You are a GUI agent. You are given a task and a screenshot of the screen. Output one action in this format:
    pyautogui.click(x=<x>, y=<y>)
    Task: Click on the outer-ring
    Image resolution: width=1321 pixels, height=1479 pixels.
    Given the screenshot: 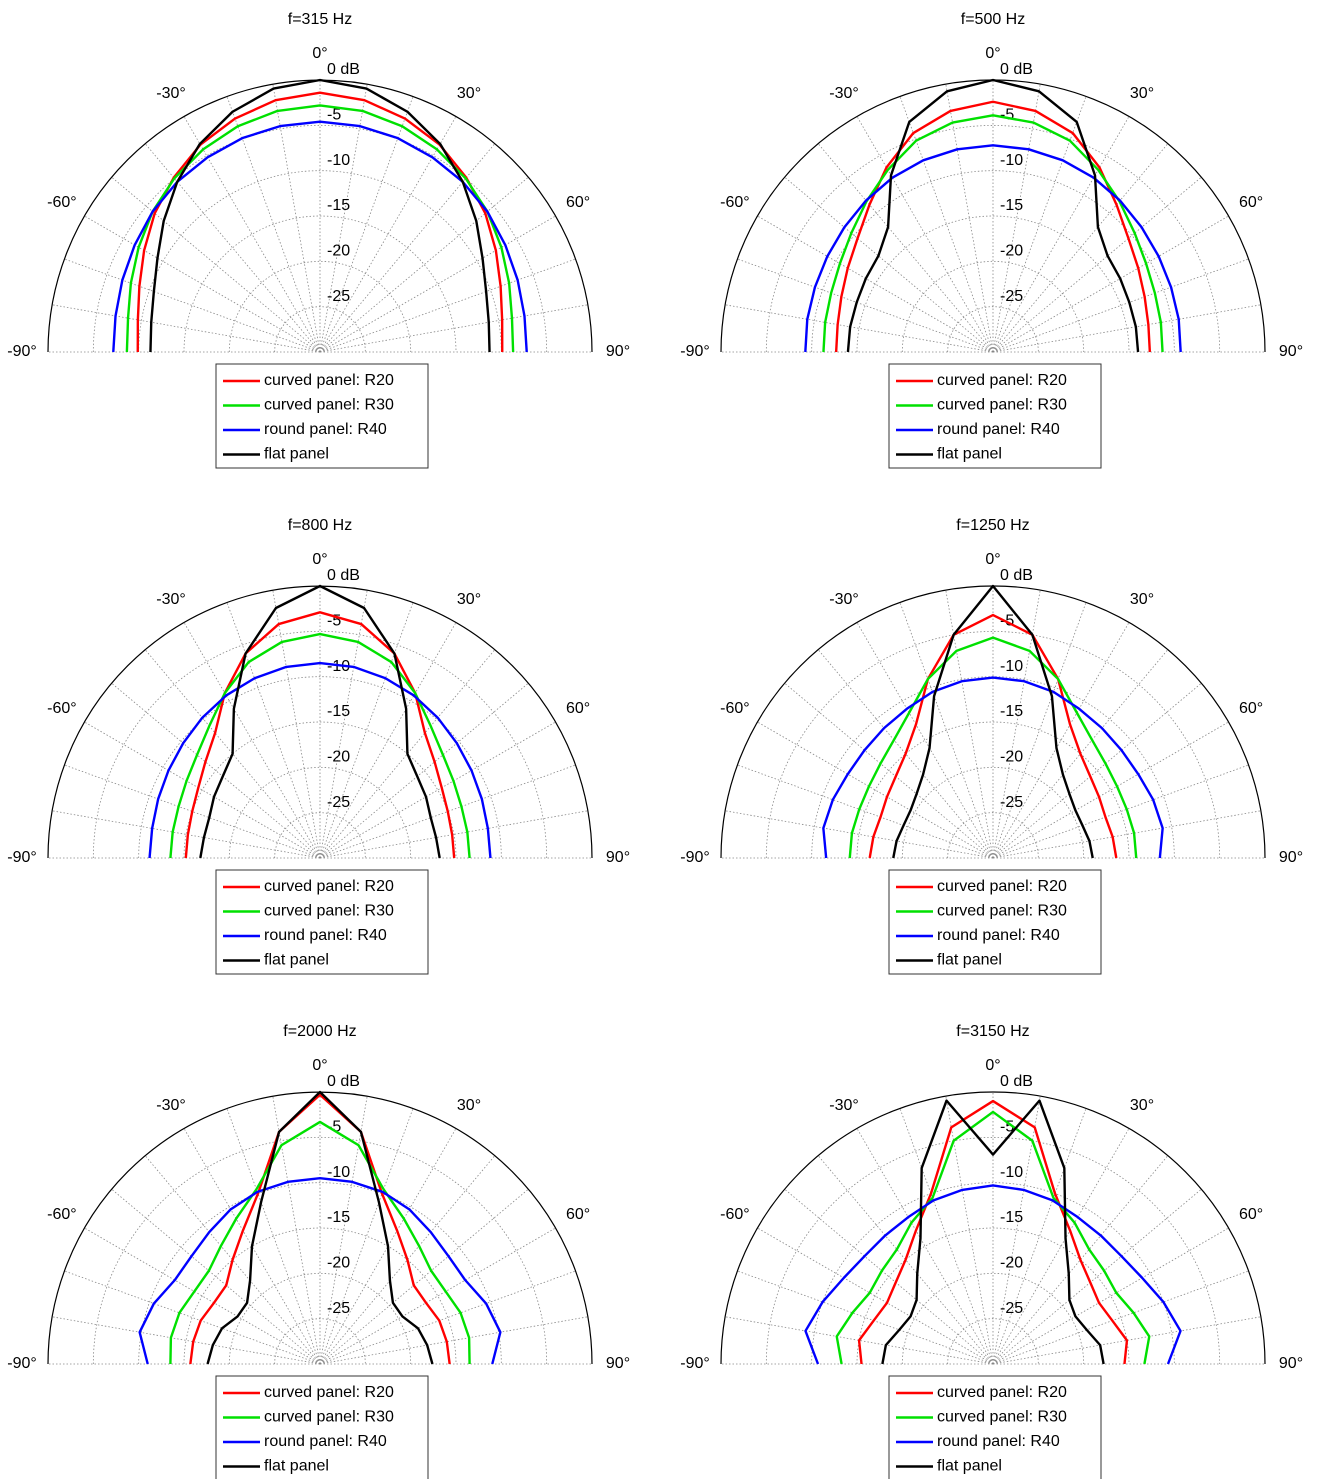 What is the action you would take?
    pyautogui.click(x=993, y=1228)
    